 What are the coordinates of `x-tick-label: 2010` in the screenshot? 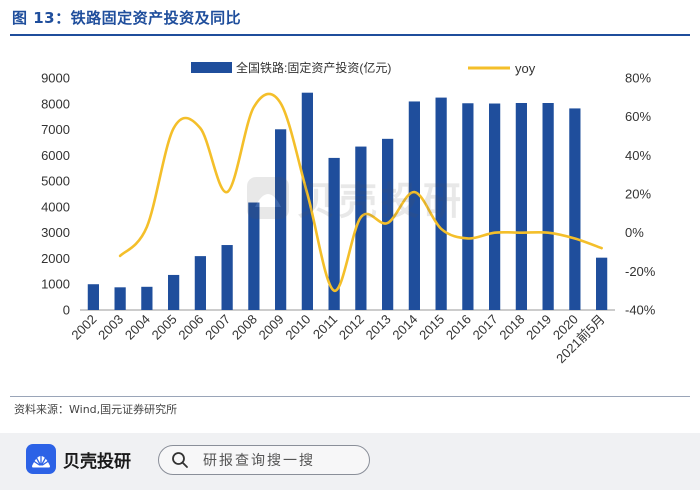 It's located at (297, 327).